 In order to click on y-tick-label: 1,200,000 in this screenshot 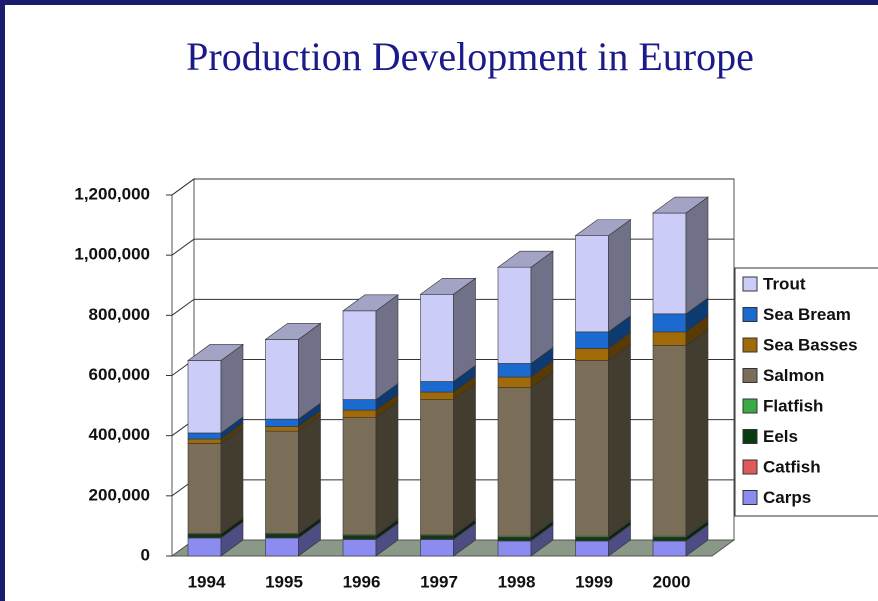, I will do `click(112, 193)`.